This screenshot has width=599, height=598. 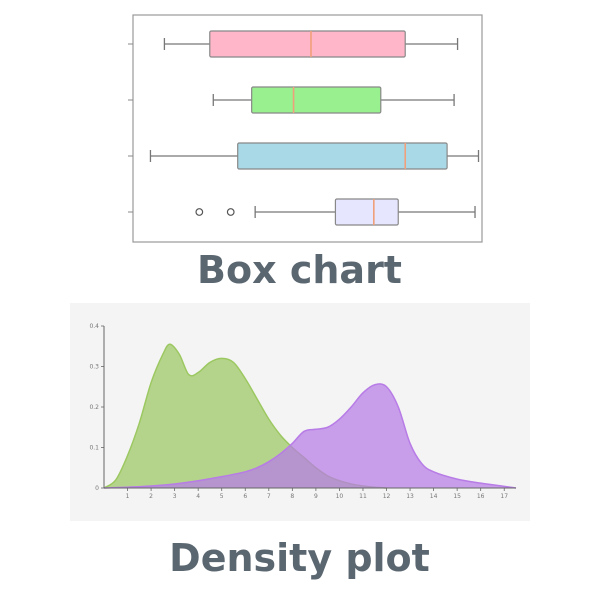 What do you see at coordinates (94, 326) in the screenshot?
I see `density-y-tick-label: 0.4` at bounding box center [94, 326].